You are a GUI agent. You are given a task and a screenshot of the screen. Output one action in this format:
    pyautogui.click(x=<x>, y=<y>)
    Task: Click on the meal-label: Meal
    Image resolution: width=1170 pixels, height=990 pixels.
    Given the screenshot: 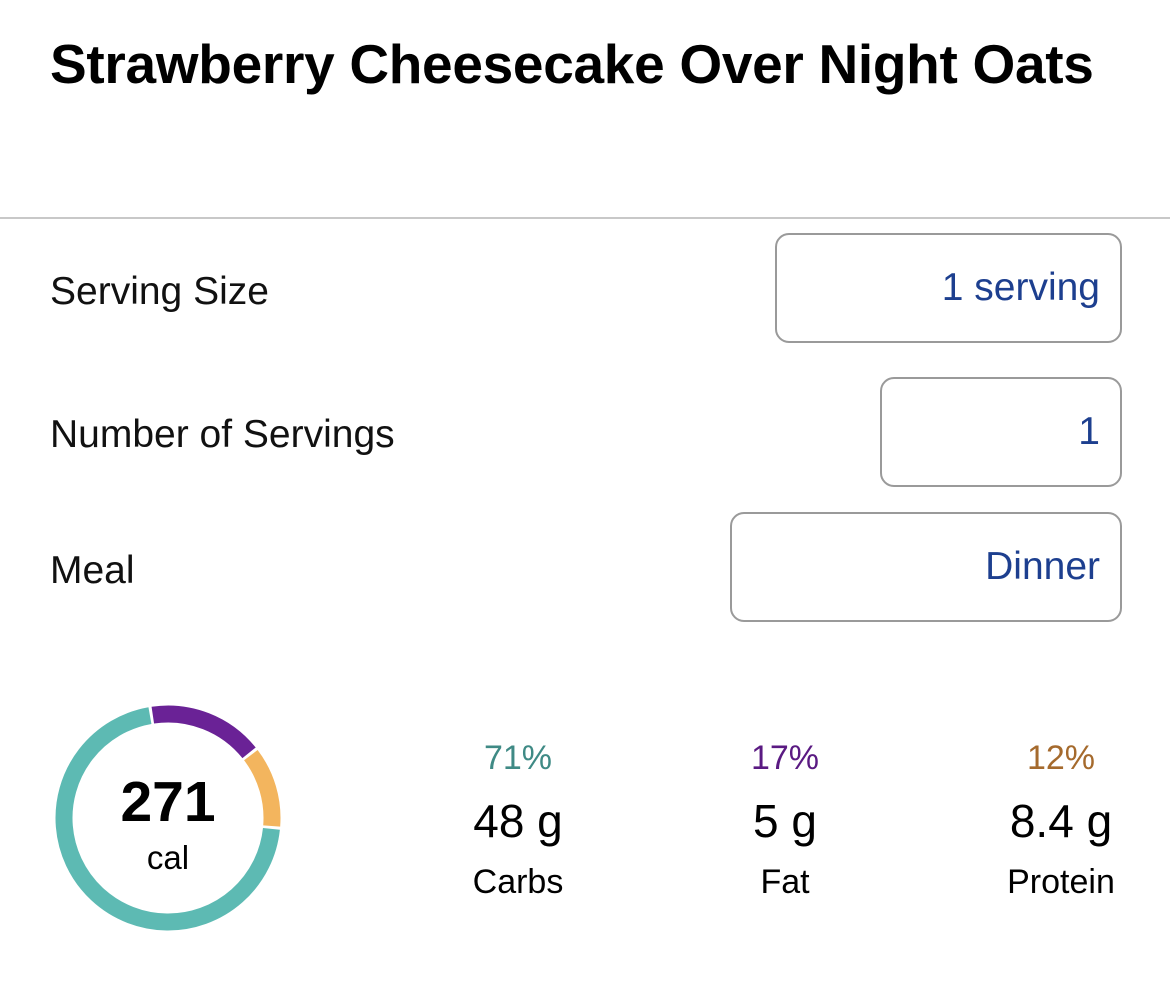 What is the action you would take?
    pyautogui.click(x=92, y=570)
    